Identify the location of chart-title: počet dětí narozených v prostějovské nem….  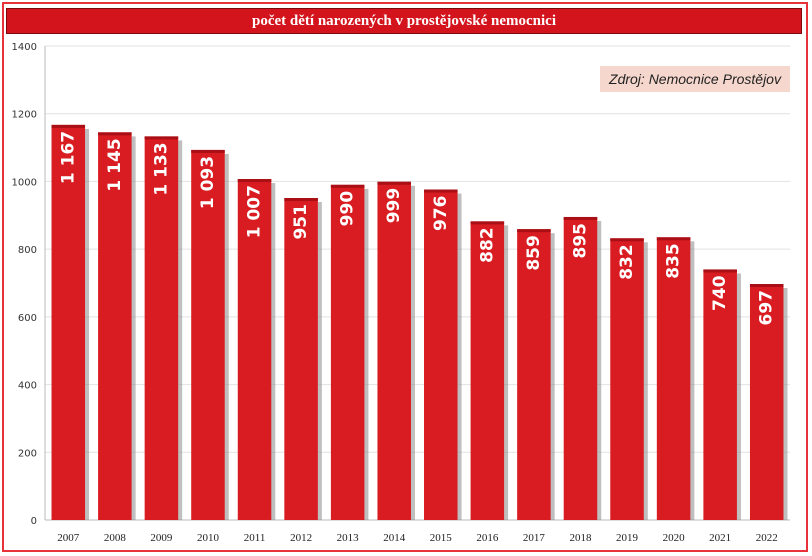
(404, 20).